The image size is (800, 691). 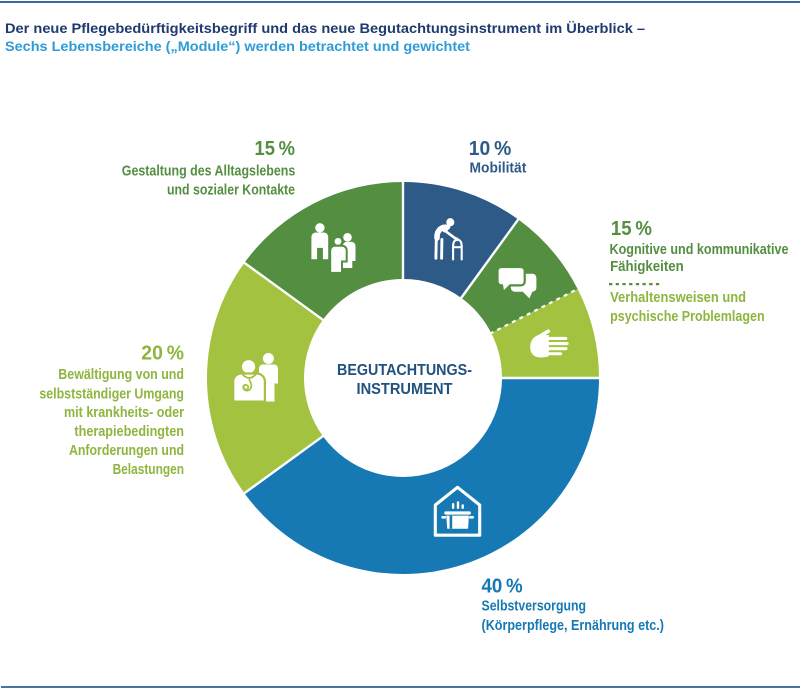 What do you see at coordinates (111, 394) in the screenshot?
I see `svg-text: selbstständiger Umgang` at bounding box center [111, 394].